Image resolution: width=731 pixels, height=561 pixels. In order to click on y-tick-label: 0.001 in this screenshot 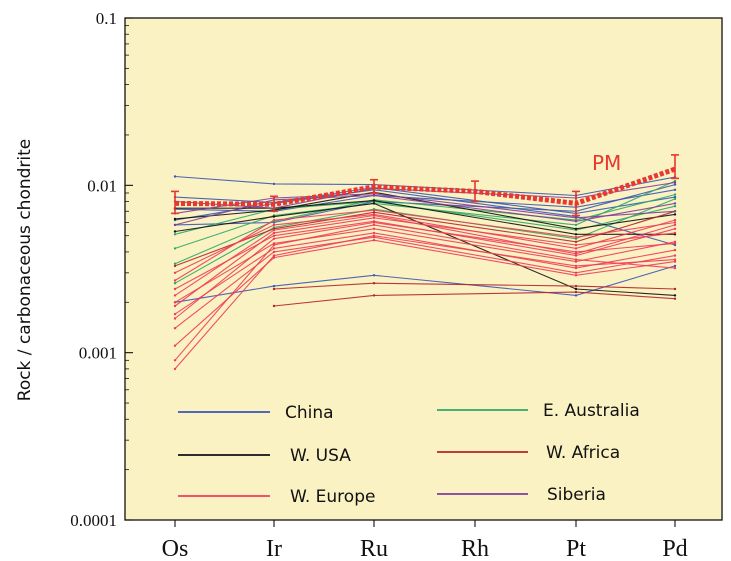, I will do `click(98, 353)`.